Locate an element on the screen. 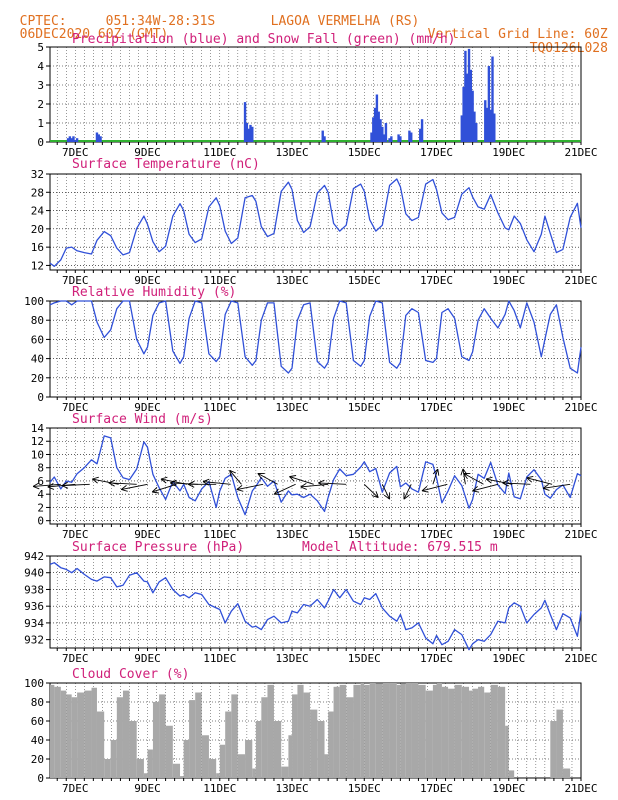  y-tick-label: 942 is located at coordinates (34, 556).